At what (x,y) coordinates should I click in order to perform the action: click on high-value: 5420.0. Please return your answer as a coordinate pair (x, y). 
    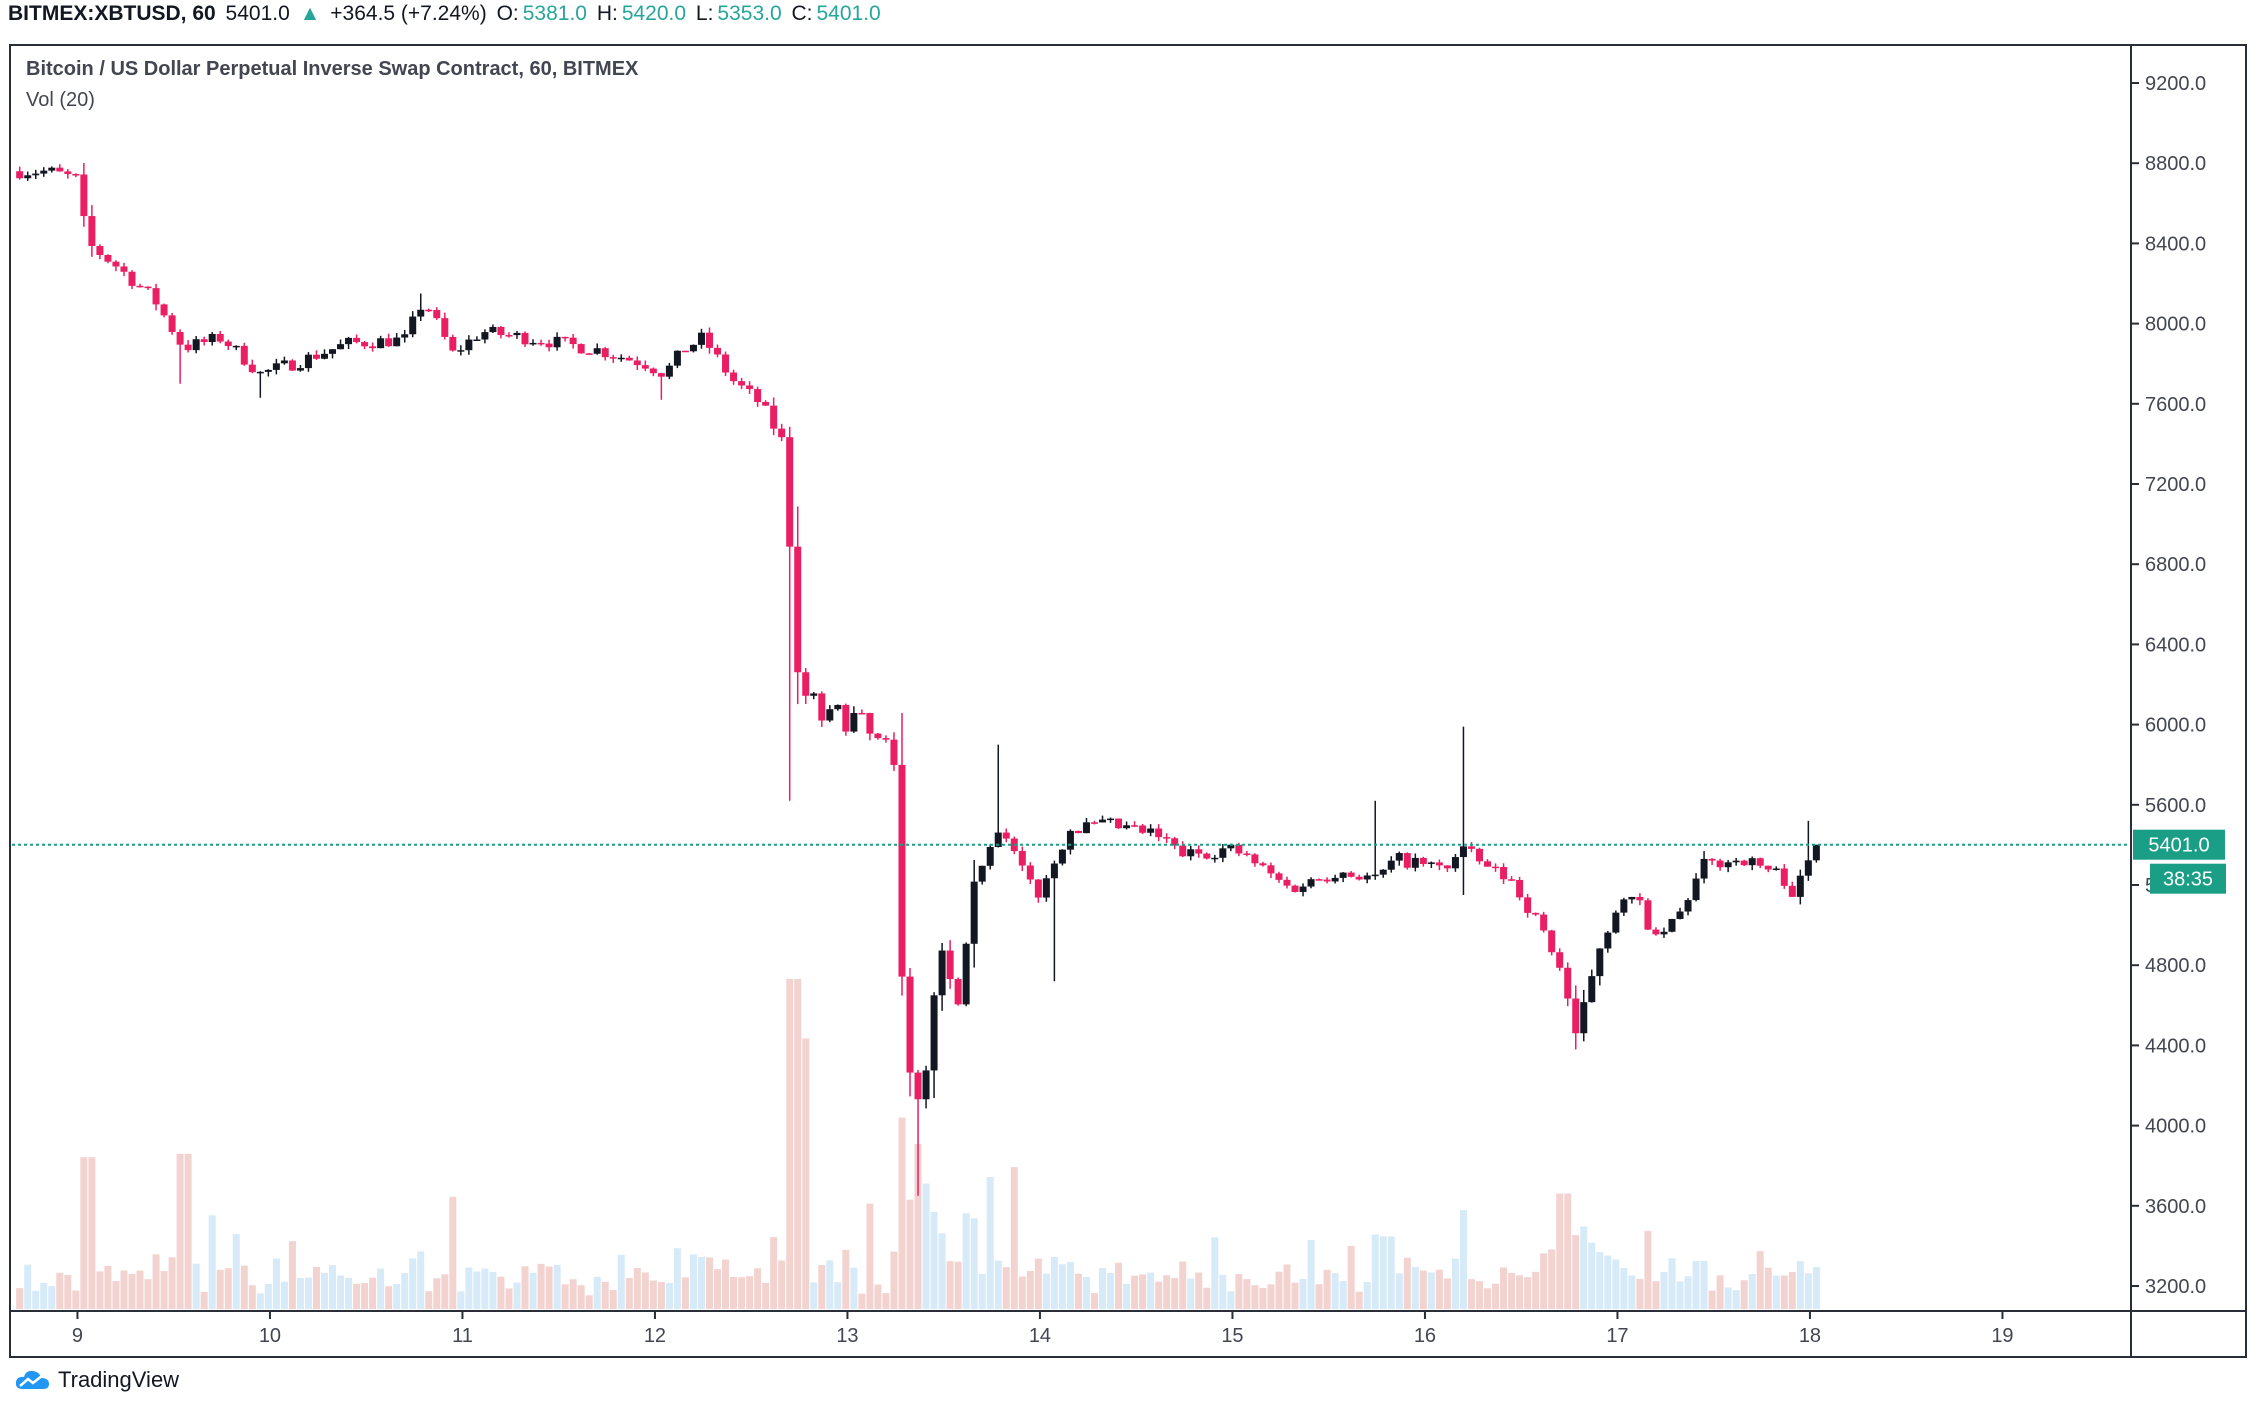
    Looking at the image, I should click on (654, 13).